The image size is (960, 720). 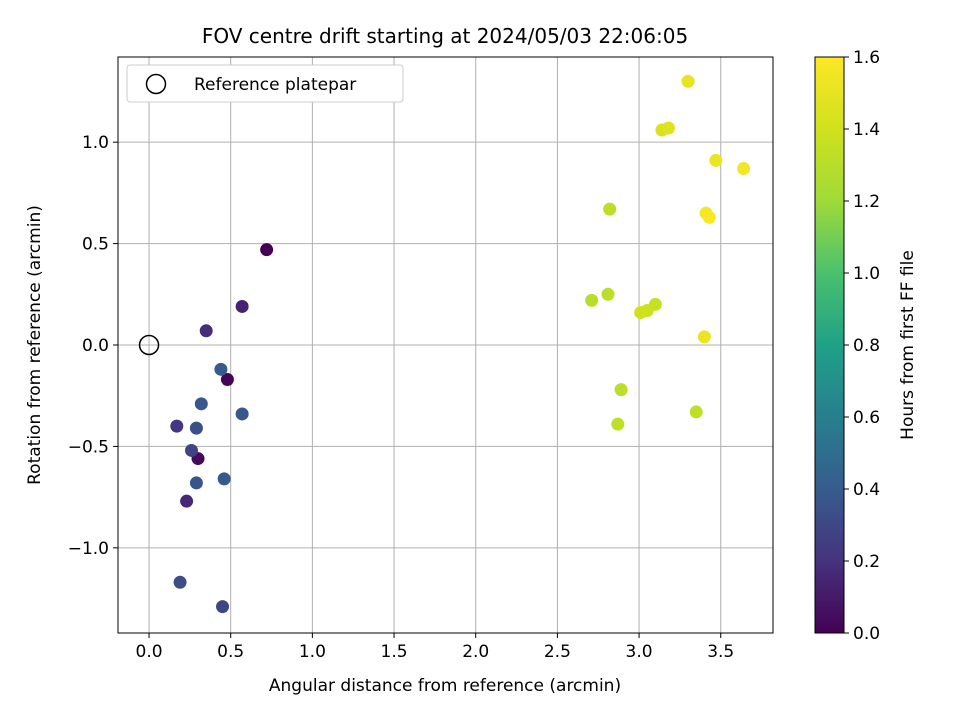 I want to click on y-axis-label: Rotation from reference (arcmin), so click(x=35, y=345).